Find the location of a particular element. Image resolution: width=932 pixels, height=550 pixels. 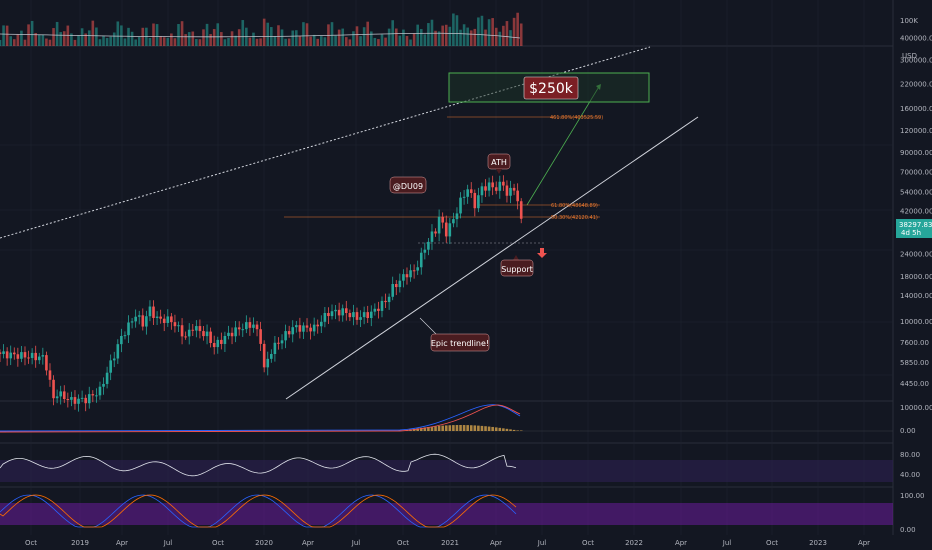

down-arrow-icon is located at coordinates (542, 253).